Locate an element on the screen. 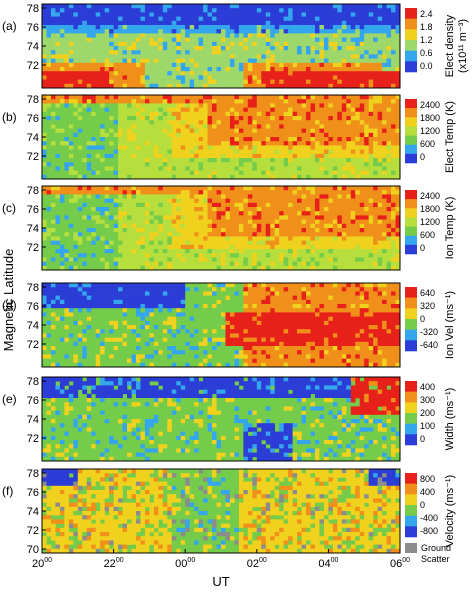 Image resolution: width=474 pixels, height=596 pixels. y-tick-label: 78 is located at coordinates (33, 9).